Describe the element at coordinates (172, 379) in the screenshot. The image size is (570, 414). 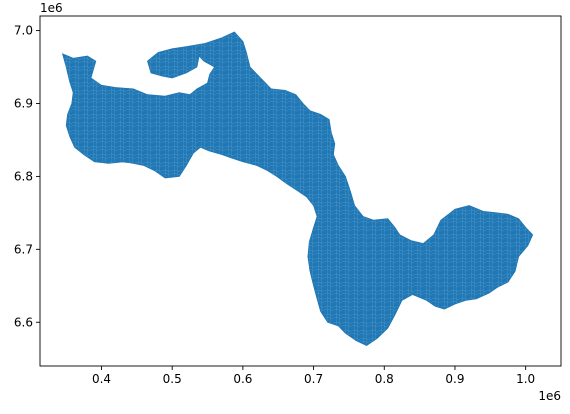
I see `x-tick-label: 0.5` at that location.